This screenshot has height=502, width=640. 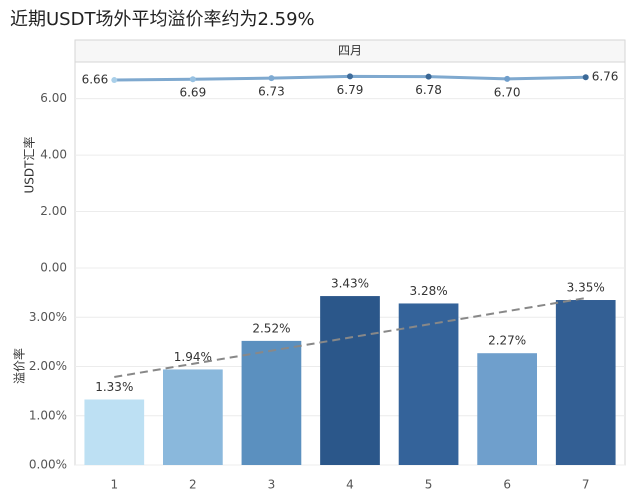 I want to click on x-tick-label: 2, so click(x=193, y=485).